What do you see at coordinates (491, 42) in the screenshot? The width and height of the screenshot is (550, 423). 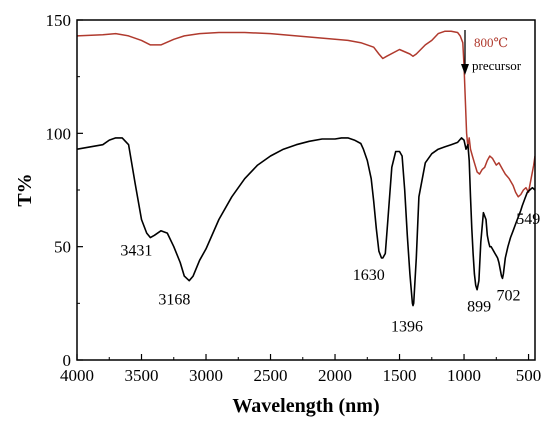 I see `legend-label-800: 800℃` at bounding box center [491, 42].